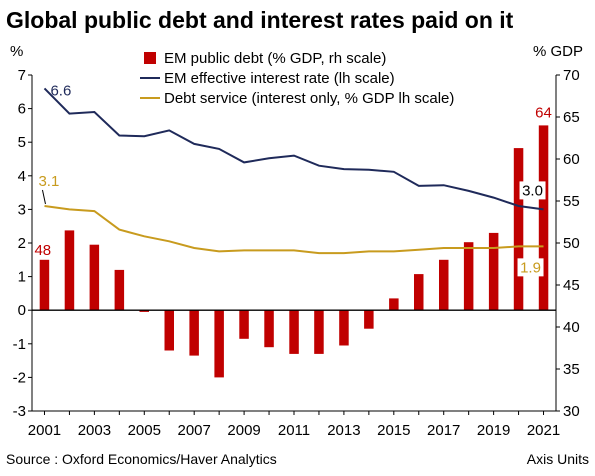 The height and width of the screenshot is (476, 595). I want to click on annotation-interest-end: 3.0, so click(532, 190).